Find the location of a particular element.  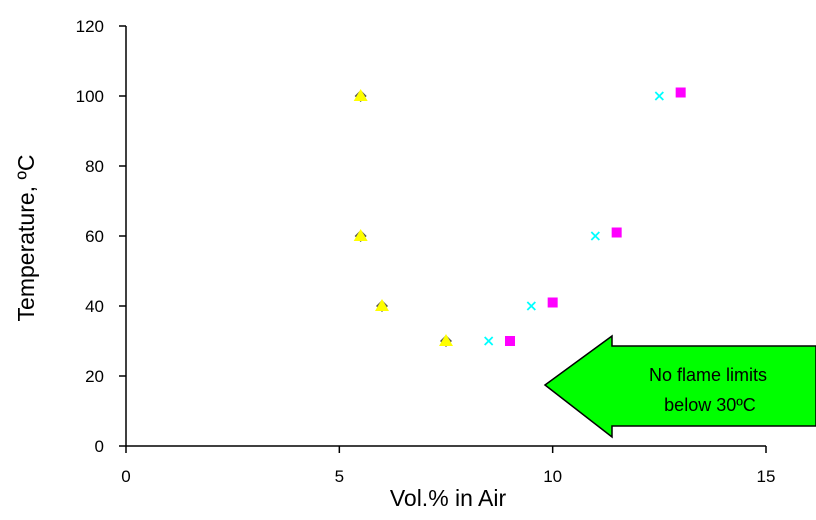

annotation-arrow-group: No flame limits below 30ºC is located at coordinates (679, 386).